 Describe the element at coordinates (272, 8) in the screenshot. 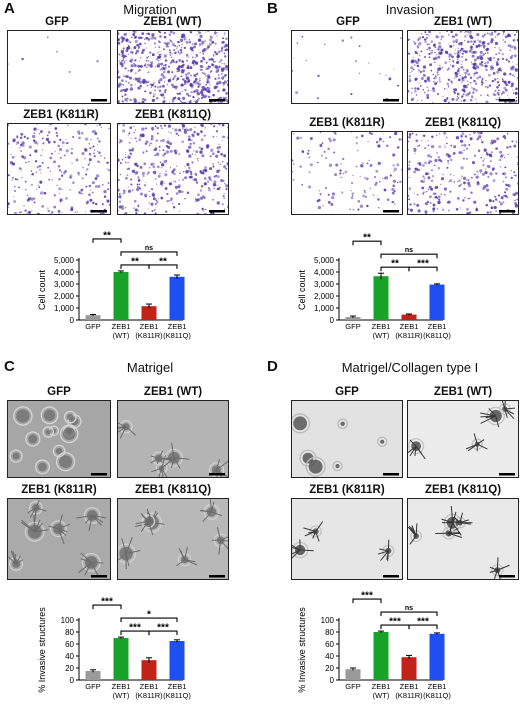

I see `panel-letter-b: B` at that location.